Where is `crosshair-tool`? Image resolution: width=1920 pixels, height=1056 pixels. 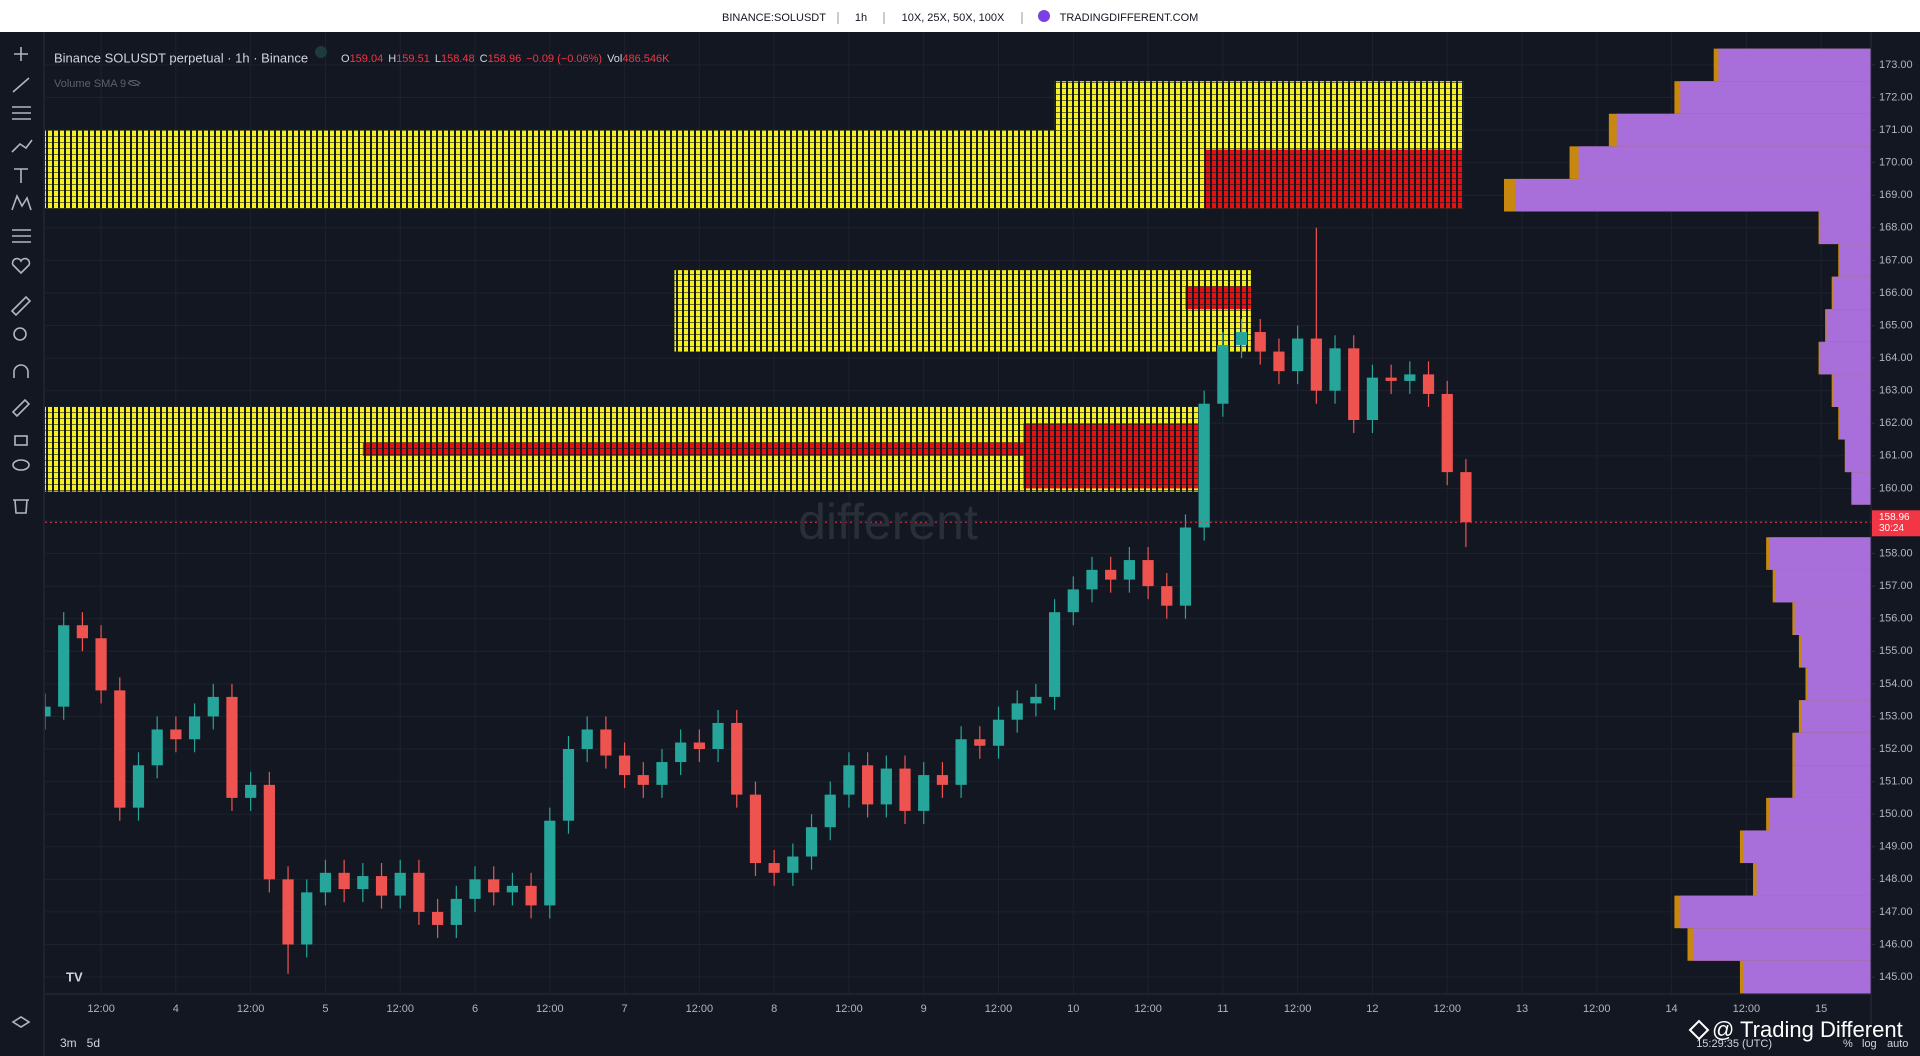
crosshair-tool is located at coordinates (21, 54).